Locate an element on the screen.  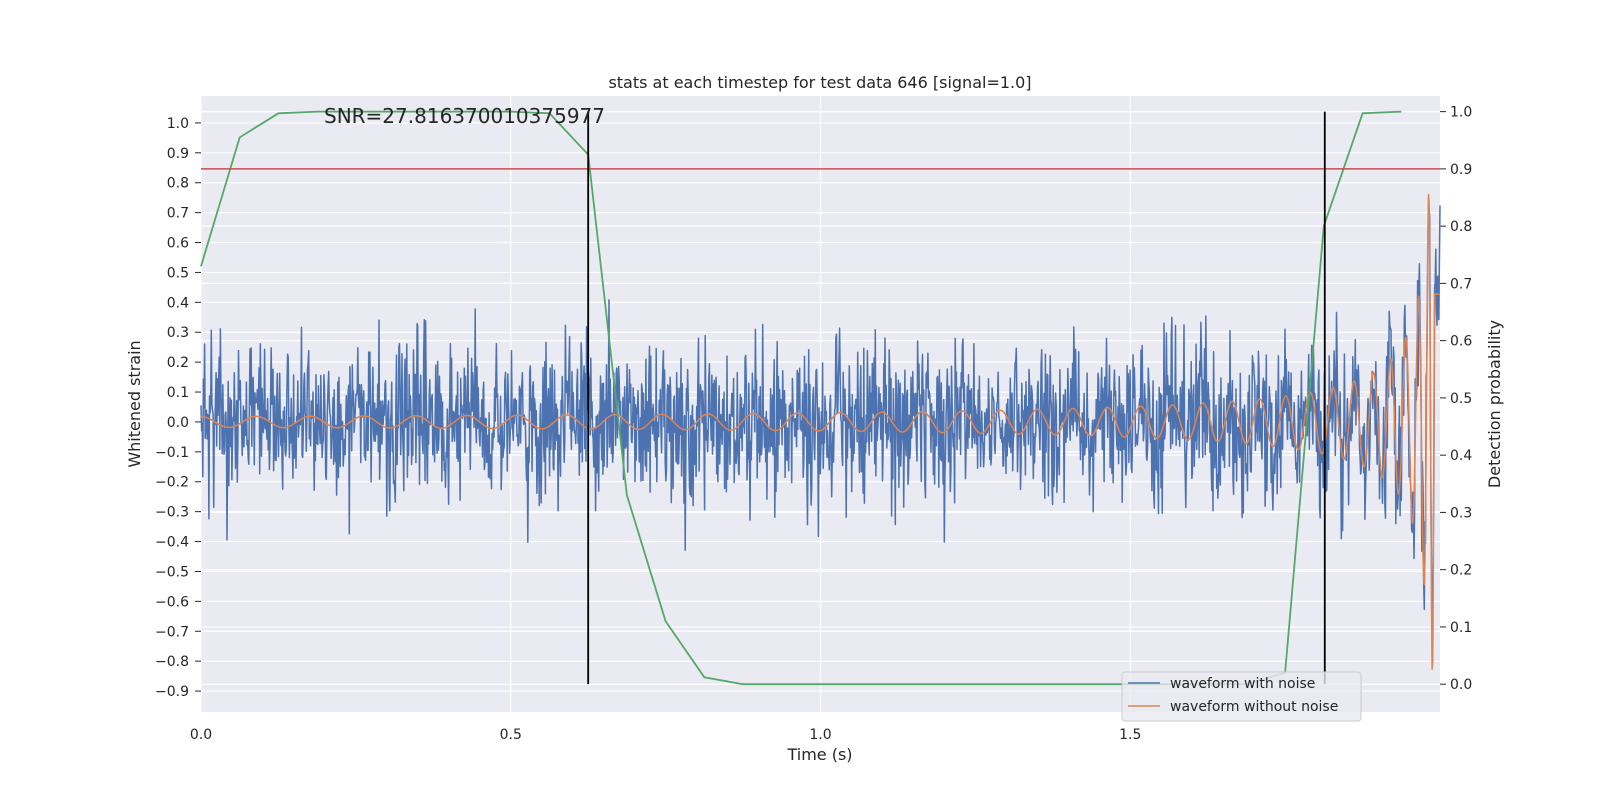
y-tick-label: −0.7 is located at coordinates (172, 632).